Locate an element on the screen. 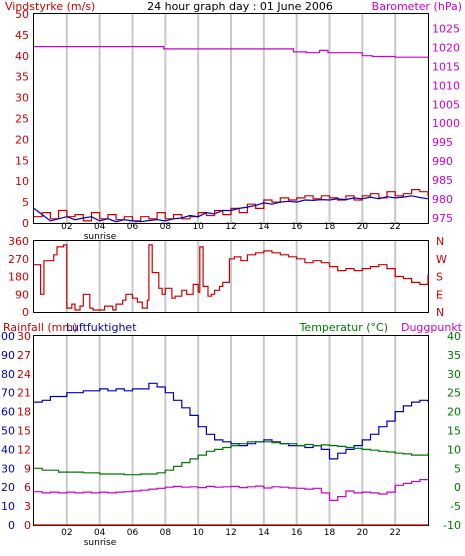 The width and height of the screenshot is (465, 556). humidity-y-tick: 20 is located at coordinates (8, 487).